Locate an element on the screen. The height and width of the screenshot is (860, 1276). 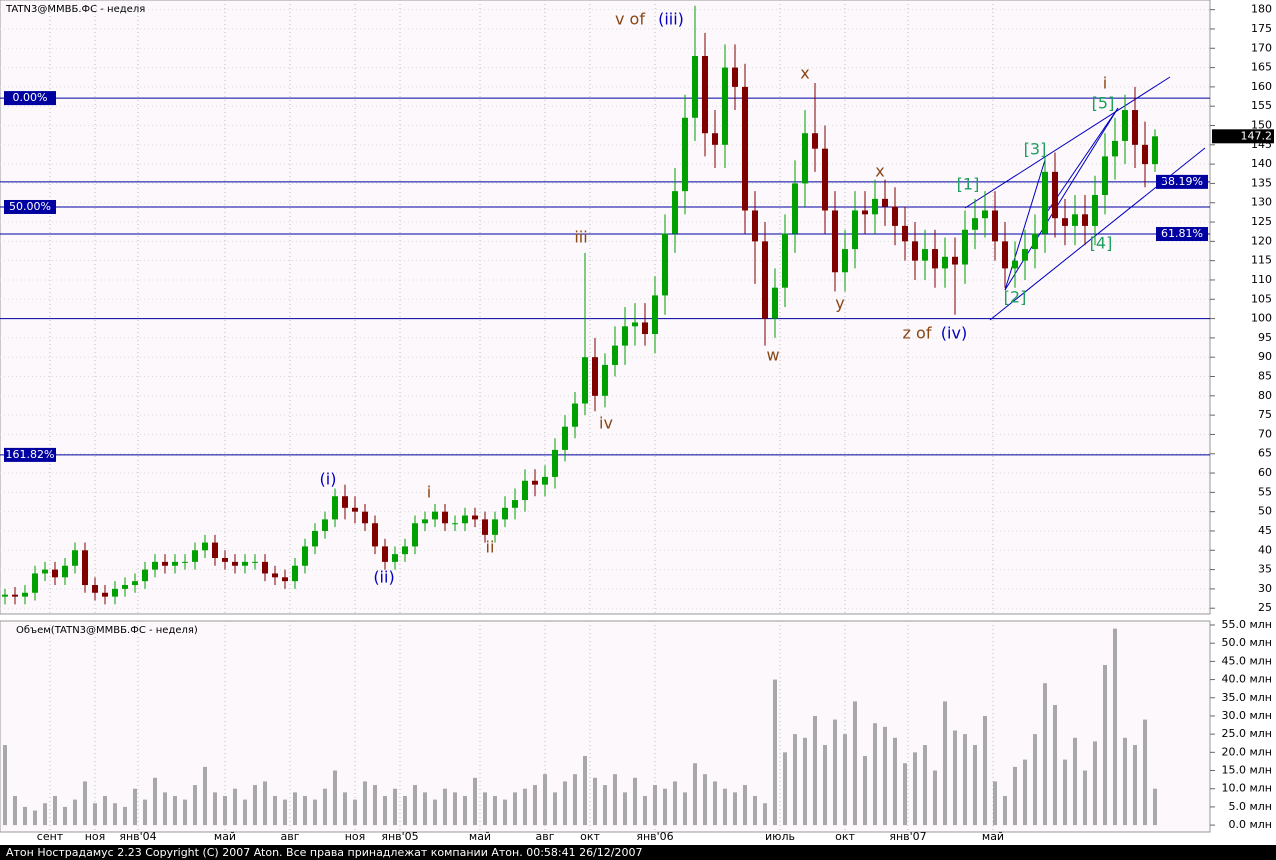
wave-label: (iii) is located at coordinates (671, 19).